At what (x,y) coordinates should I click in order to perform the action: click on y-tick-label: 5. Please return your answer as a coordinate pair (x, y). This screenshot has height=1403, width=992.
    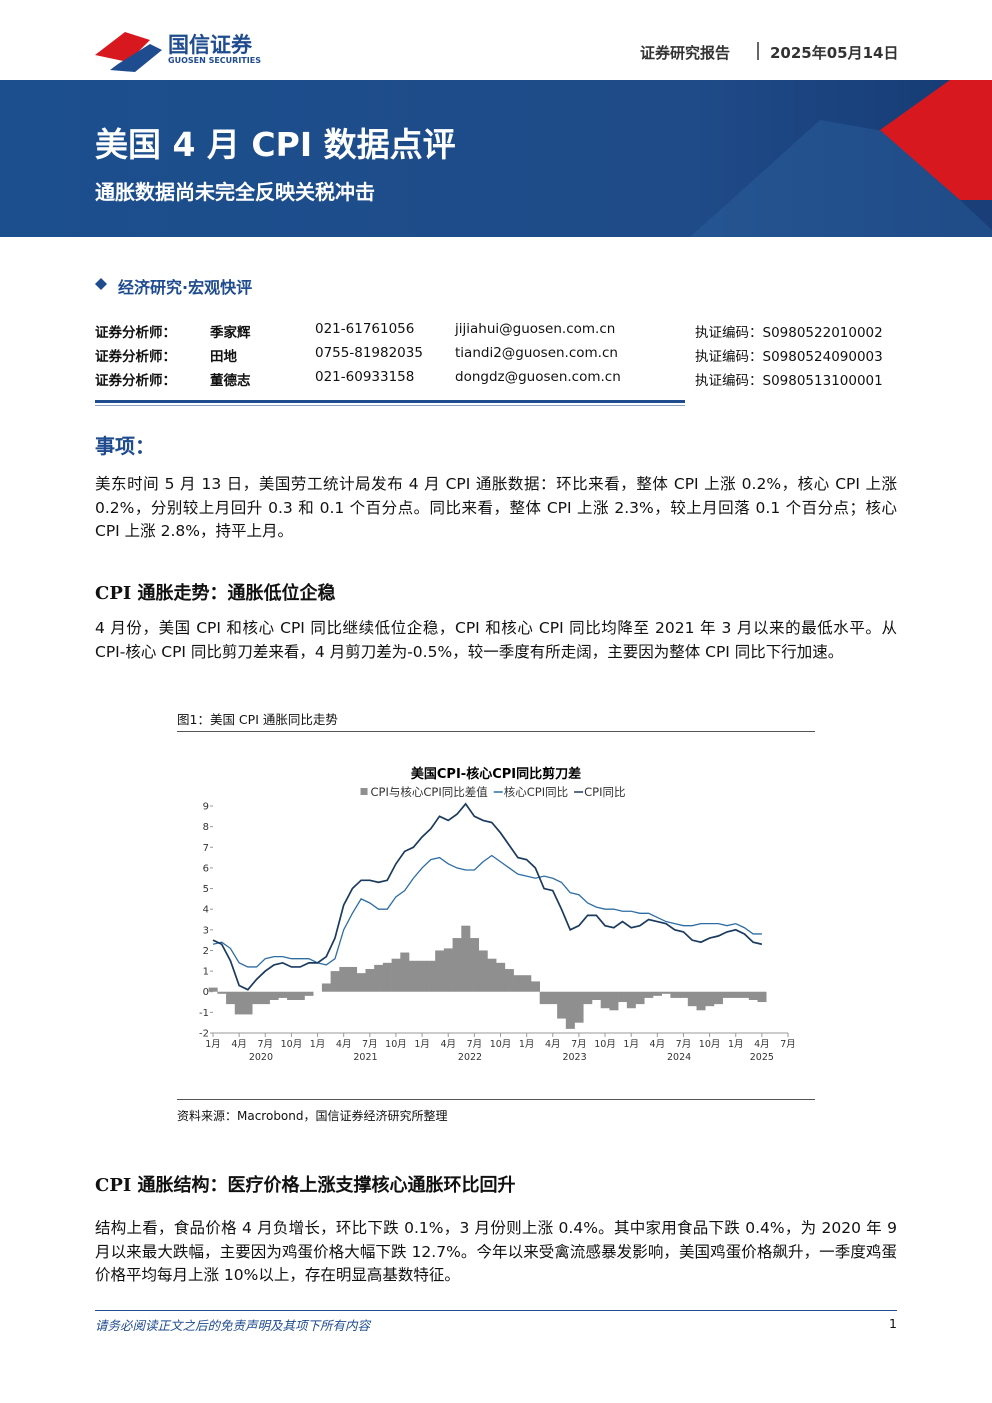
    Looking at the image, I should click on (206, 889).